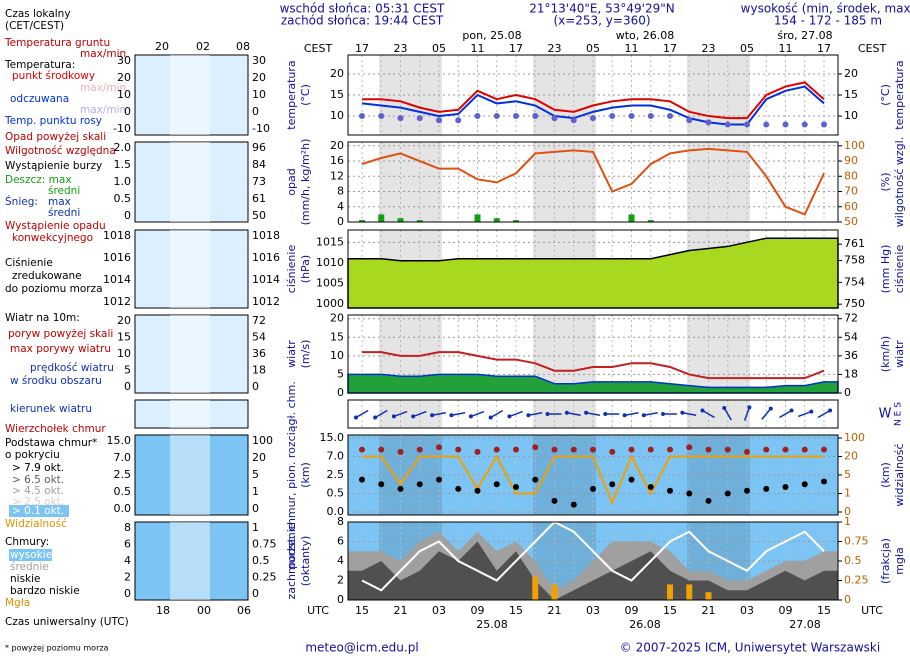 The height and width of the screenshot is (660, 910). What do you see at coordinates (38, 14) in the screenshot?
I see `legend-text: Czas lokalny` at bounding box center [38, 14].